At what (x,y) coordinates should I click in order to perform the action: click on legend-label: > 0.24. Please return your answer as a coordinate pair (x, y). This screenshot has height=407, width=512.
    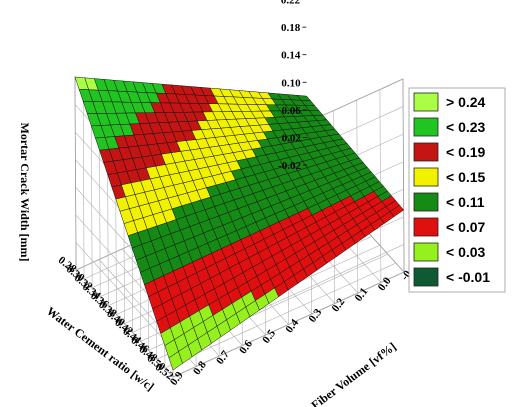
    Looking at the image, I should click on (466, 102).